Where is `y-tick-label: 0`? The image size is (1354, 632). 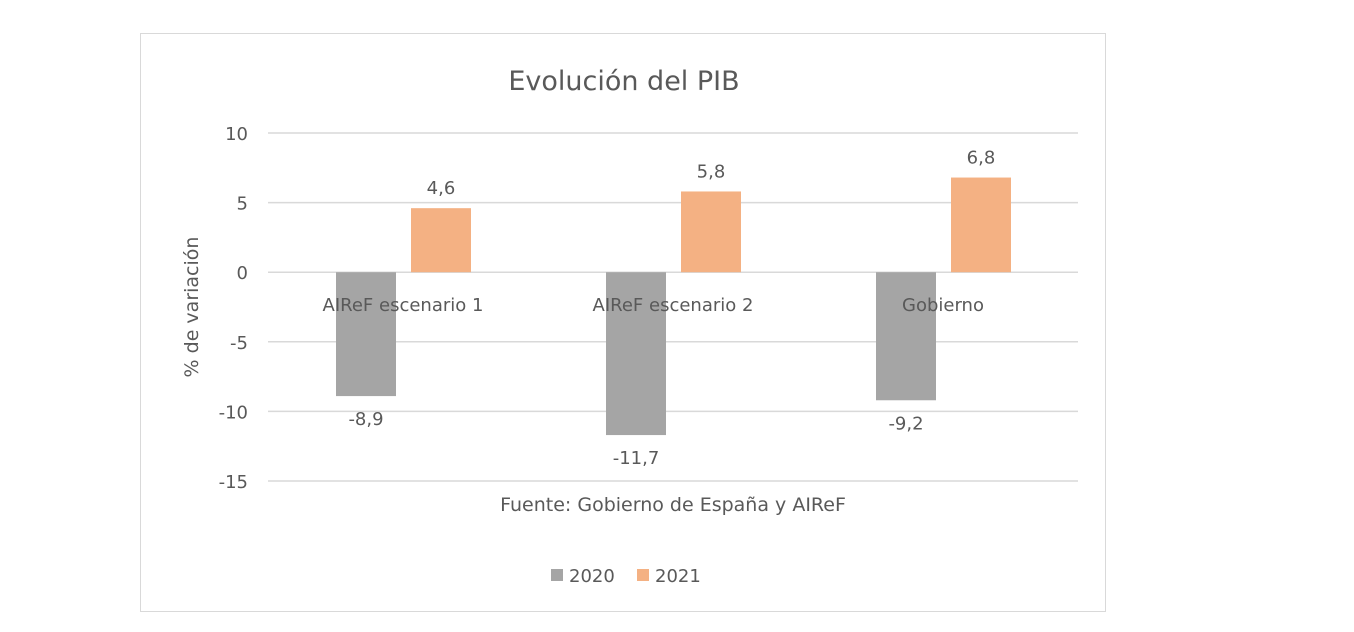
y-tick-label: 0 is located at coordinates (242, 273).